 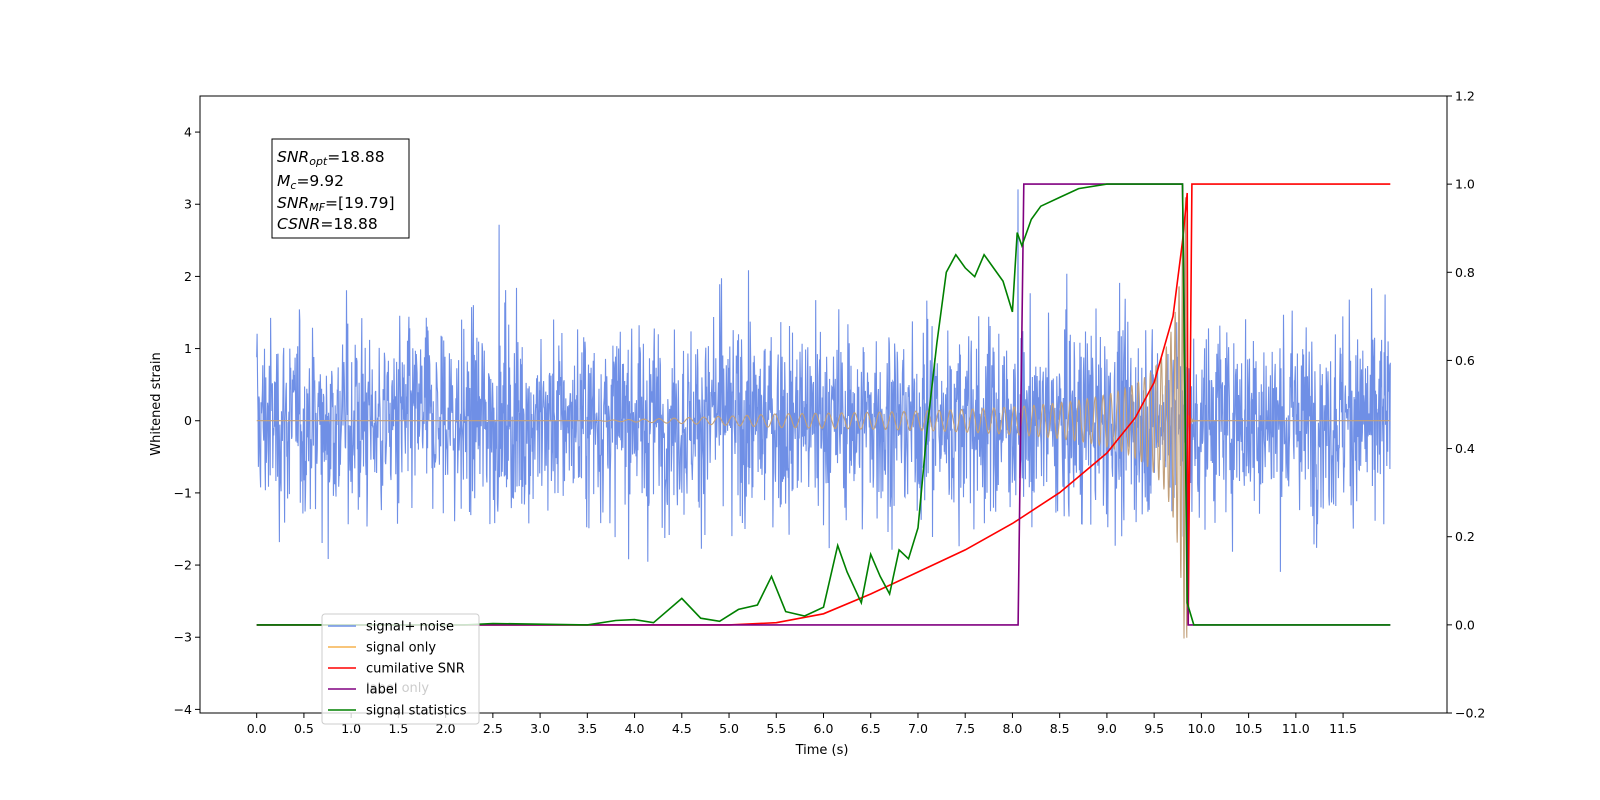 What do you see at coordinates (1465, 96) in the screenshot?
I see `y-right-tick-label: 1.2` at bounding box center [1465, 96].